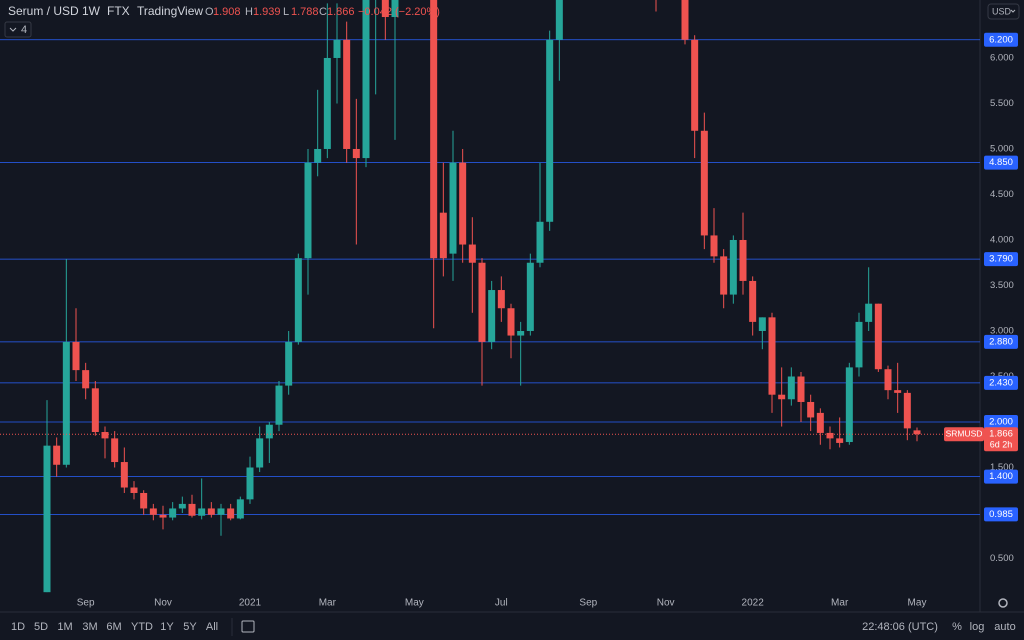 The height and width of the screenshot is (640, 1024). Describe the element at coordinates (250, 603) in the screenshot. I see `x-tick-label: 2021` at that location.